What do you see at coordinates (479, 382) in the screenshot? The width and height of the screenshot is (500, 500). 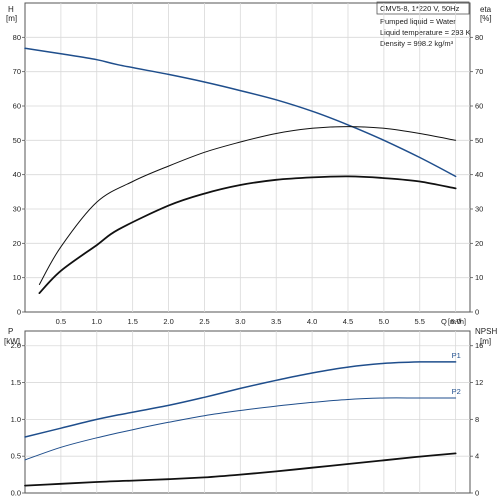 I see `bottom-right-tick-label: 12` at bounding box center [479, 382].